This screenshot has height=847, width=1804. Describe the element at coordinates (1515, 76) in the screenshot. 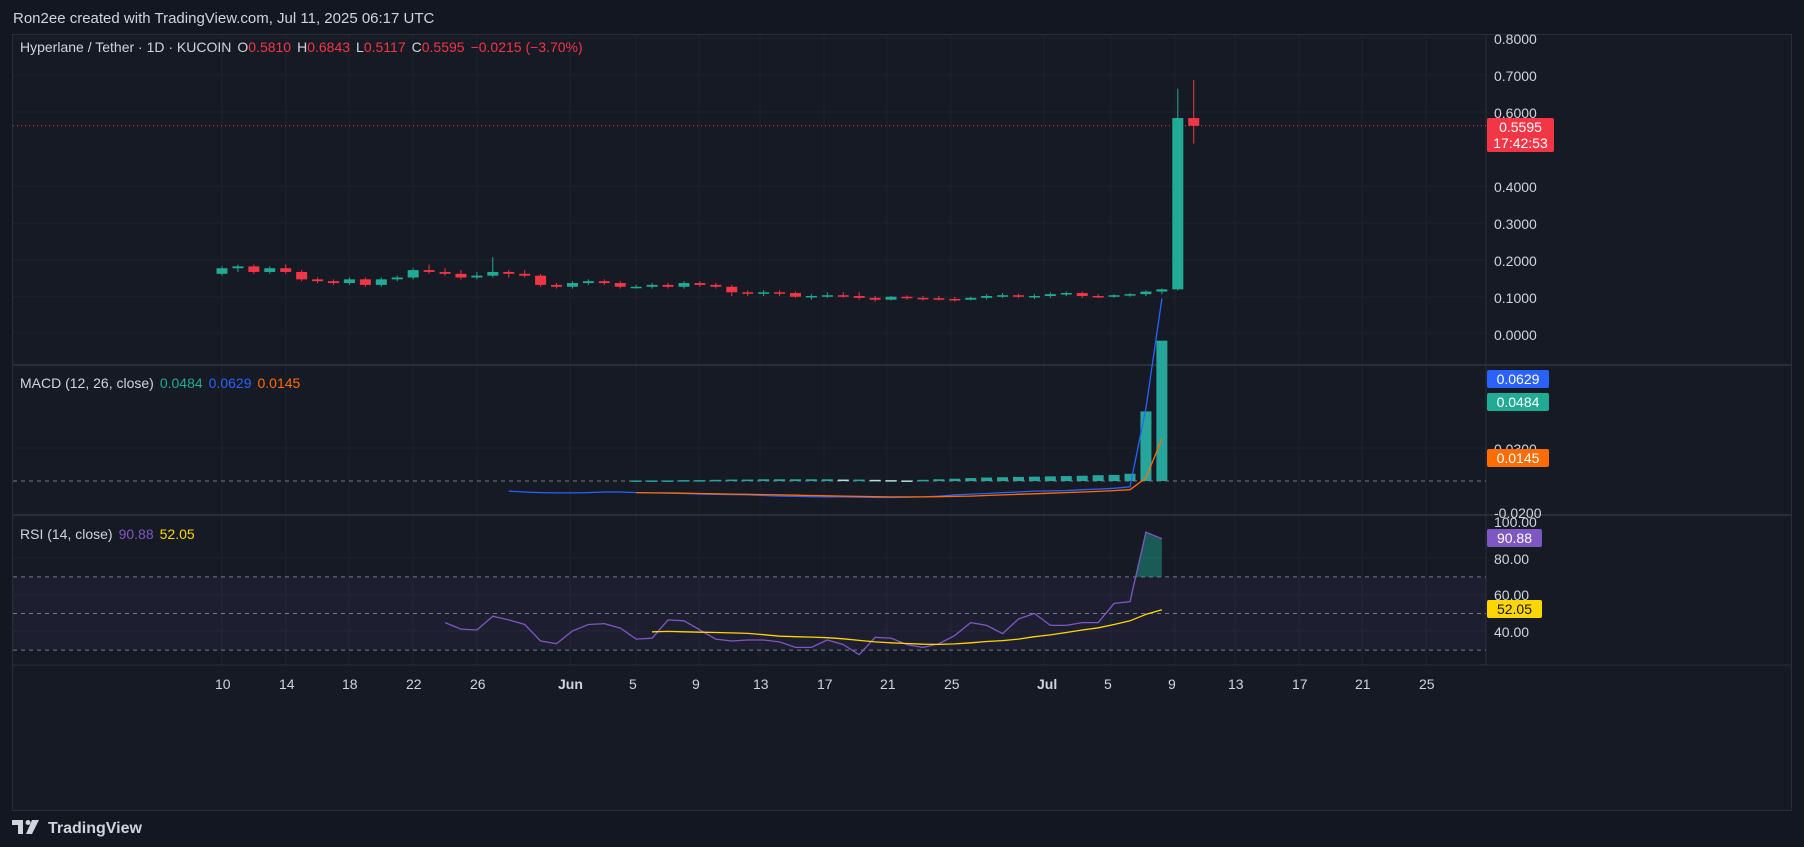

I see `price-tick: 0.7000` at that location.